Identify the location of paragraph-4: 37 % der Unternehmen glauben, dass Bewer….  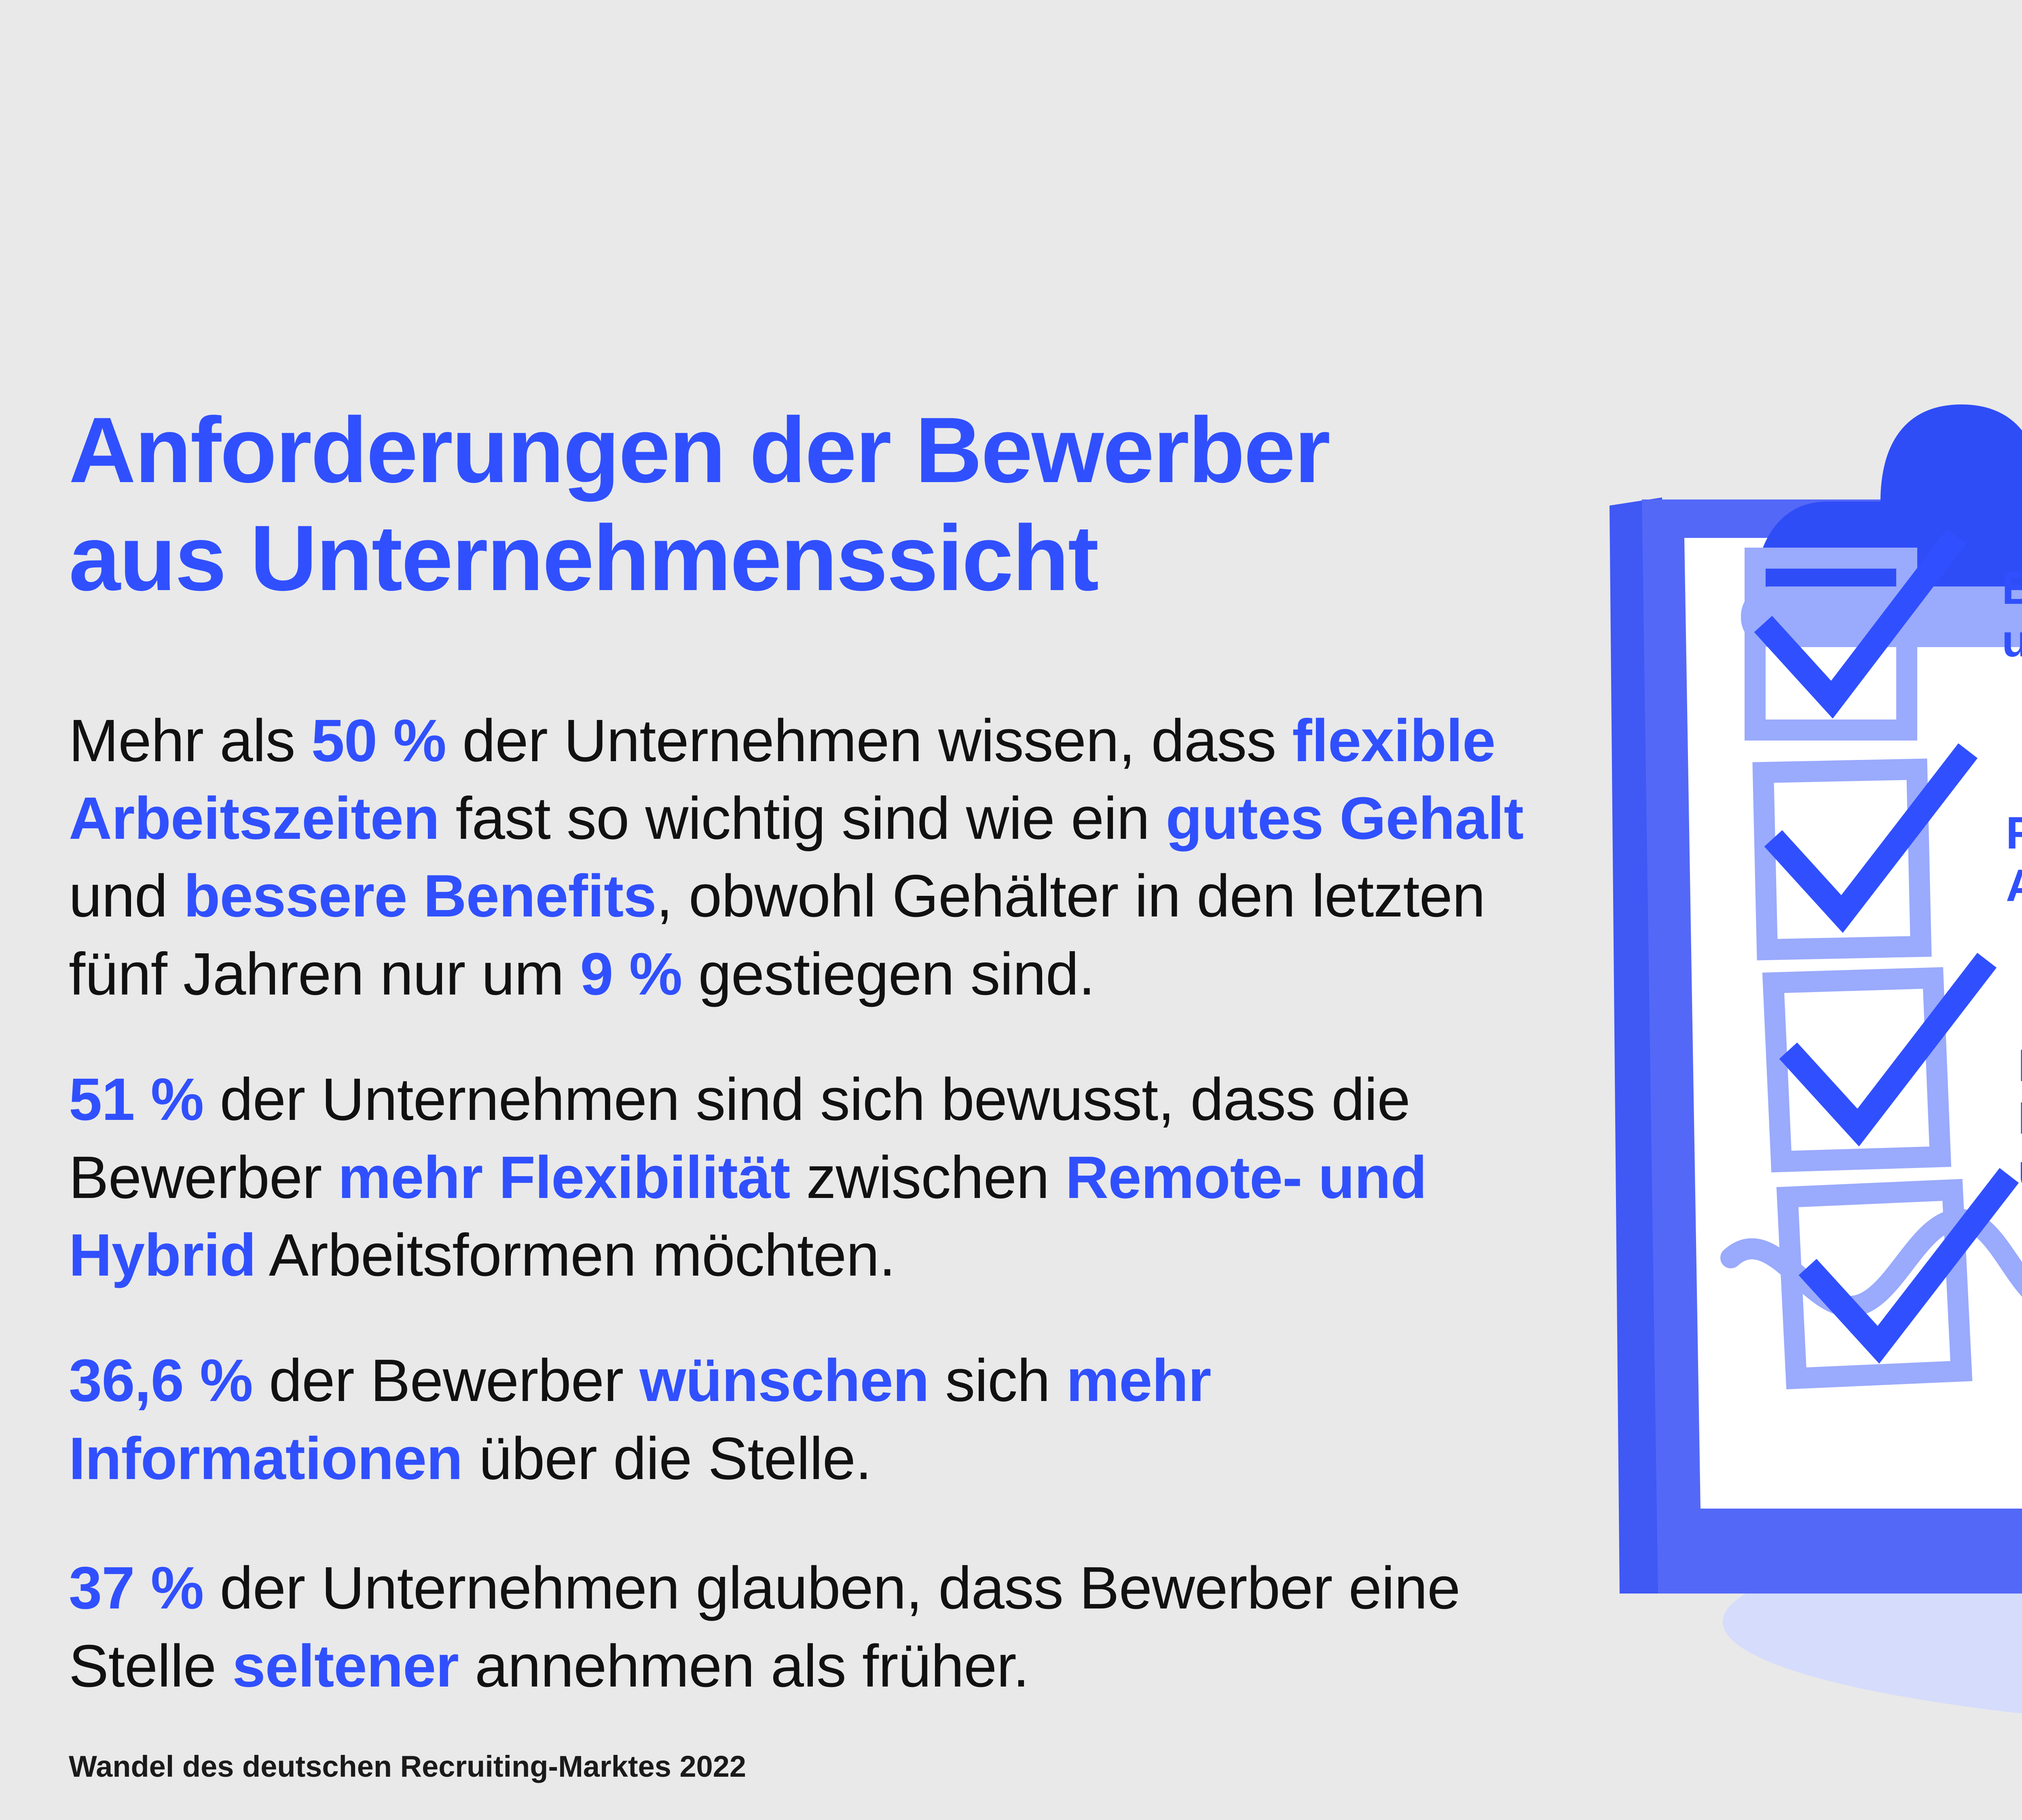
(764, 1627).